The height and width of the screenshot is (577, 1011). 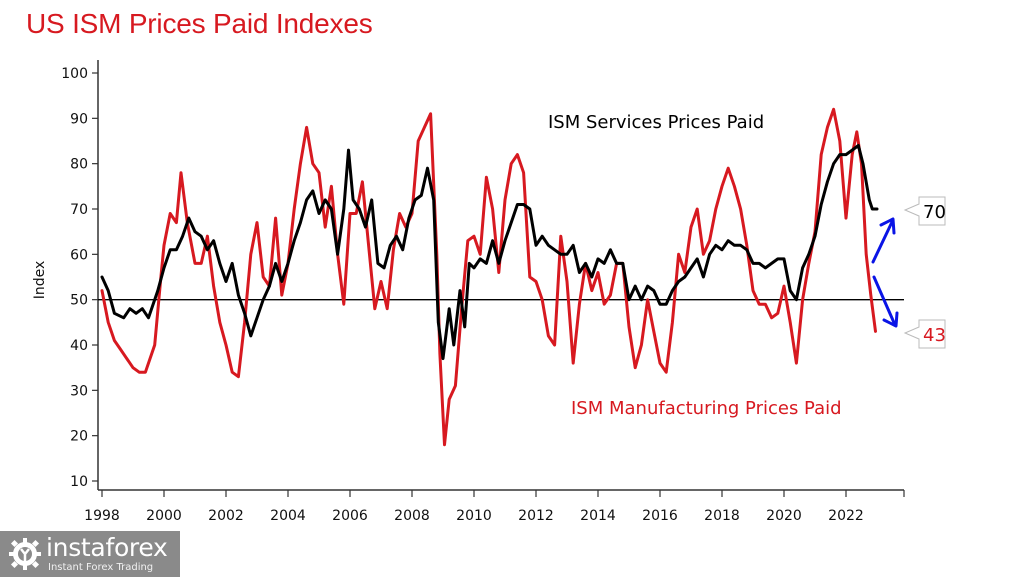 I want to click on instaforex-logo: instaforex Instant Forex Trading, so click(x=90, y=554).